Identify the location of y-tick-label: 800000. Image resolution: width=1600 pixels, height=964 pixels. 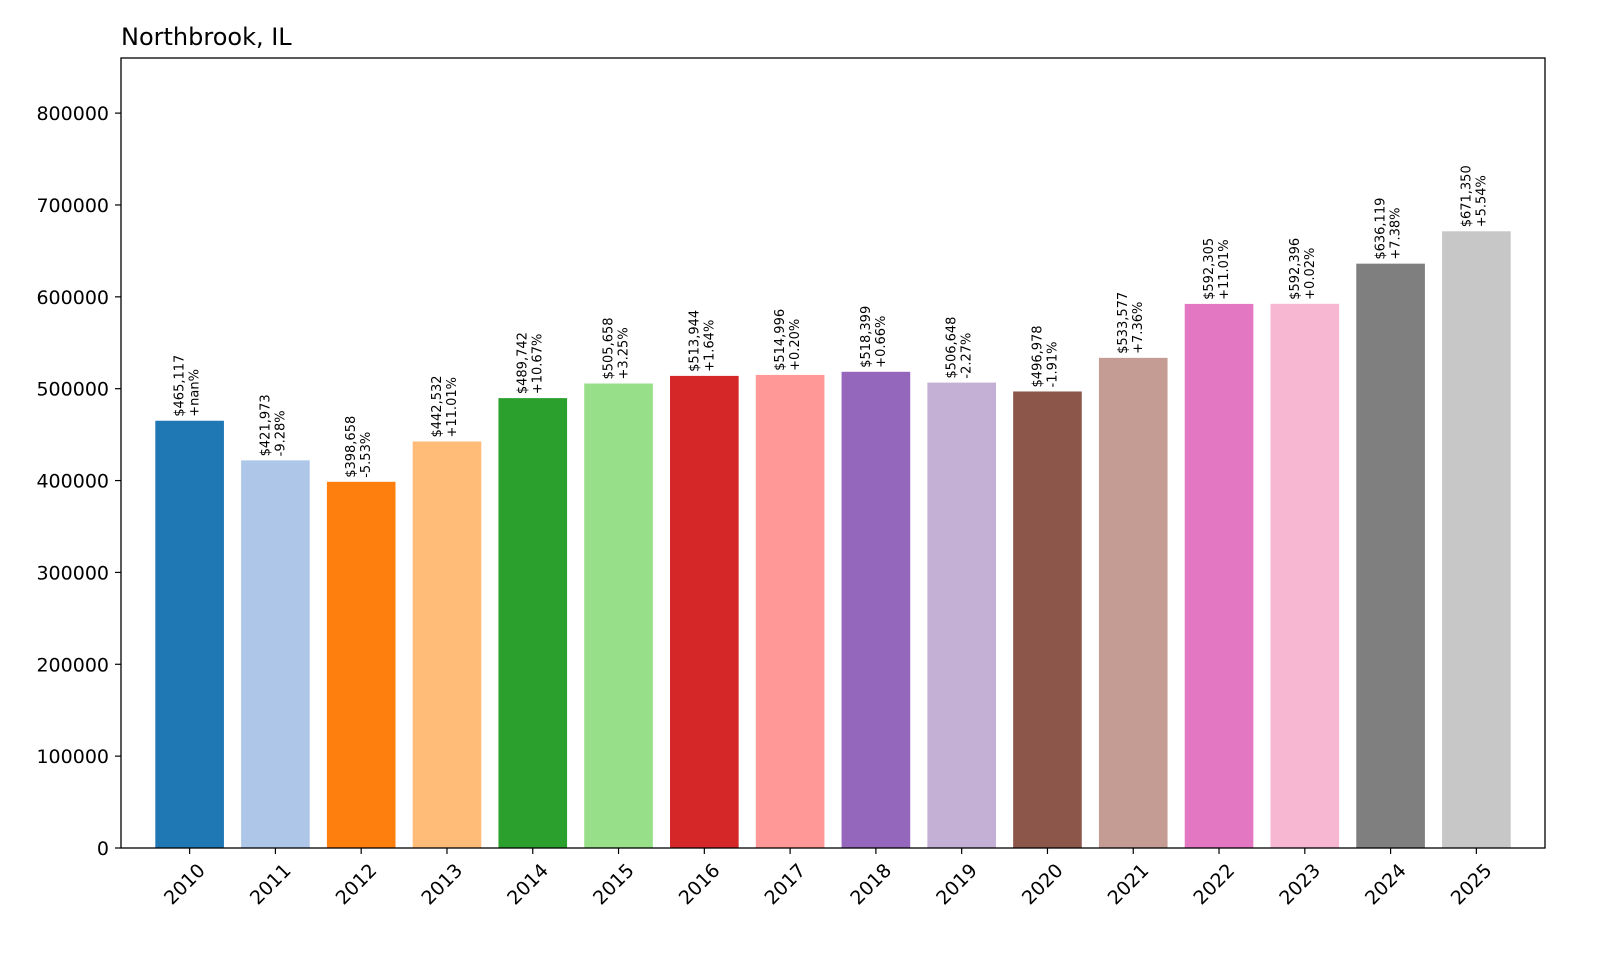
(72, 114).